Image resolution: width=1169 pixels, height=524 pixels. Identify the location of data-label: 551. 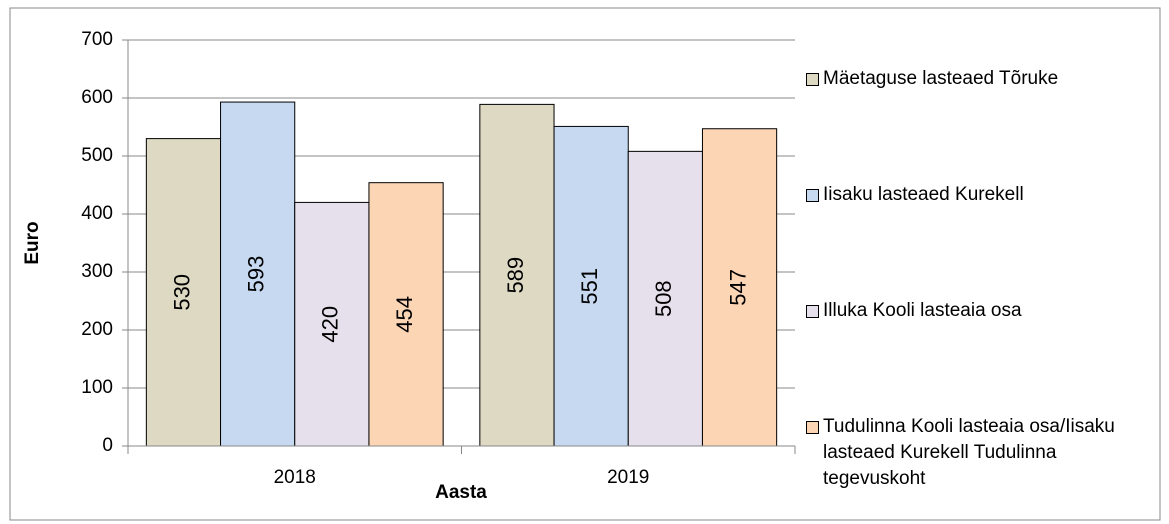
(589, 286).